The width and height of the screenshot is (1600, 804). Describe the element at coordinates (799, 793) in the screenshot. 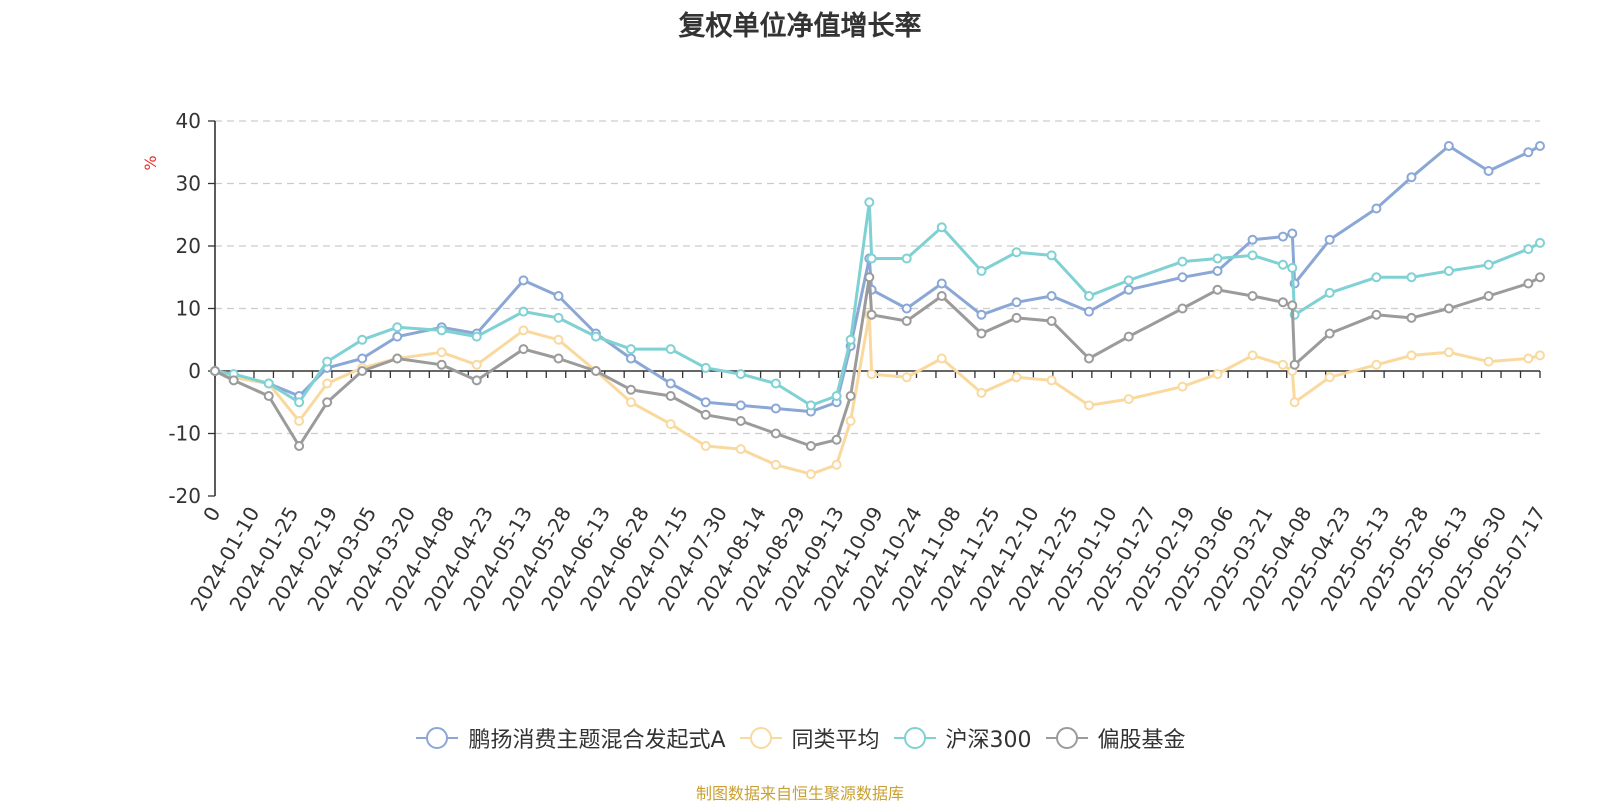

I see `source-note: 制图数据来自恒生聚源数据库` at that location.